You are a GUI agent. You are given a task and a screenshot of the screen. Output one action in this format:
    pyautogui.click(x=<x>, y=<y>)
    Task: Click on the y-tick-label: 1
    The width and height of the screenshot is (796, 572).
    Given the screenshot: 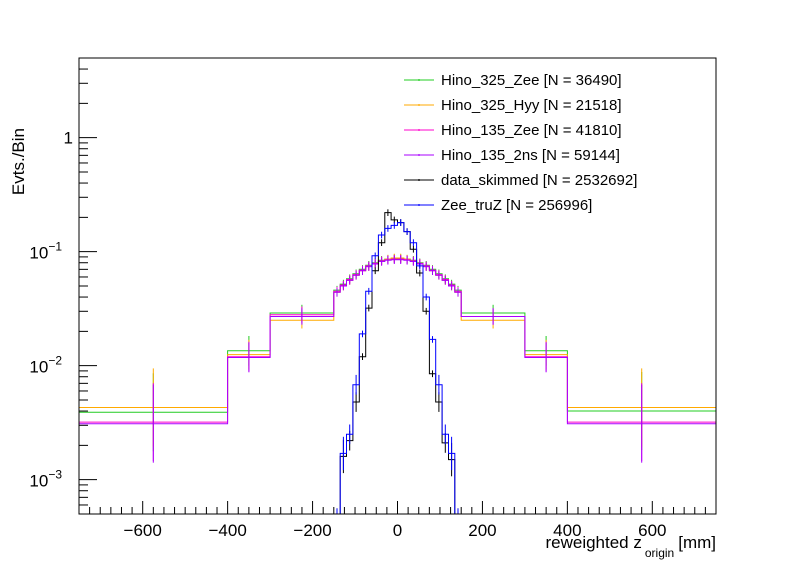 What is the action you would take?
    pyautogui.click(x=68, y=138)
    